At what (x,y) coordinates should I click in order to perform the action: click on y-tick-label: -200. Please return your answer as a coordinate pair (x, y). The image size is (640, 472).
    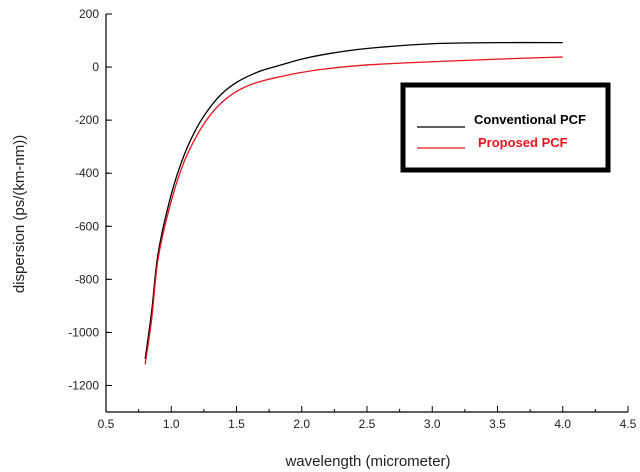
    Looking at the image, I should click on (87, 120).